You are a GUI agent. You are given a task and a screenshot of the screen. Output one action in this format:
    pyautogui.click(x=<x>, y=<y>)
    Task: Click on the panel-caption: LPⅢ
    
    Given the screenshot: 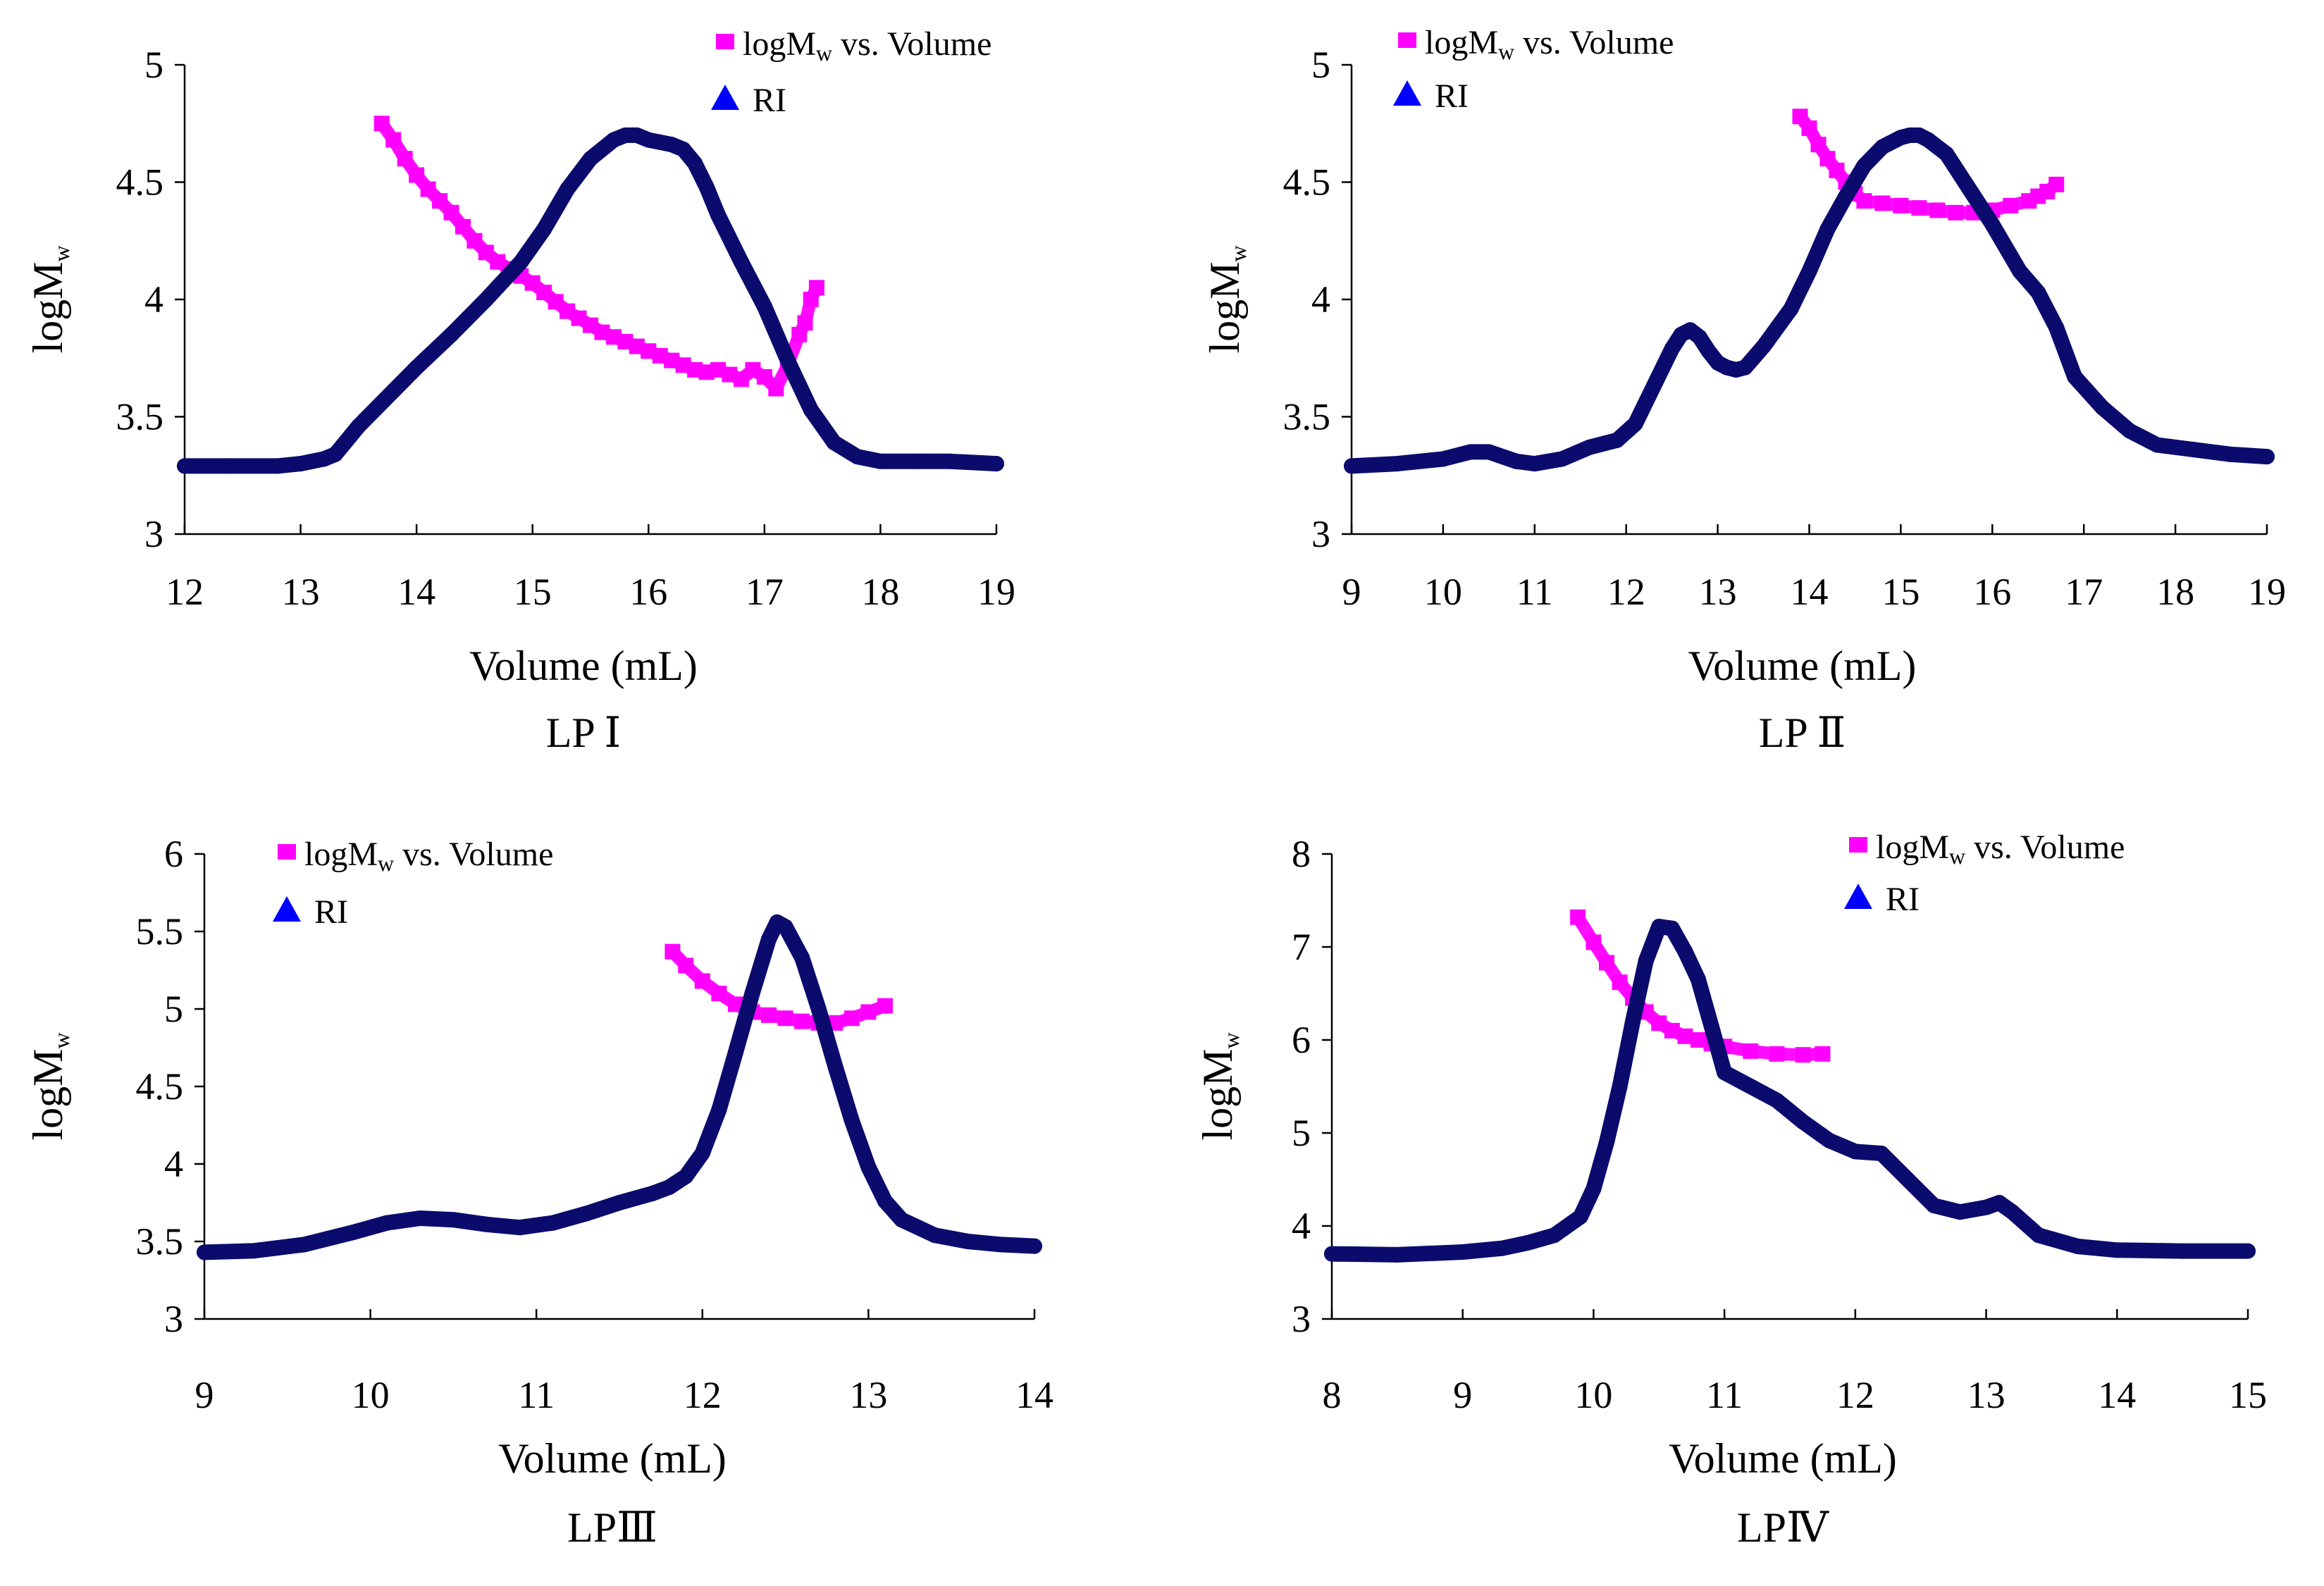 What is the action you would take?
    pyautogui.click(x=612, y=1528)
    